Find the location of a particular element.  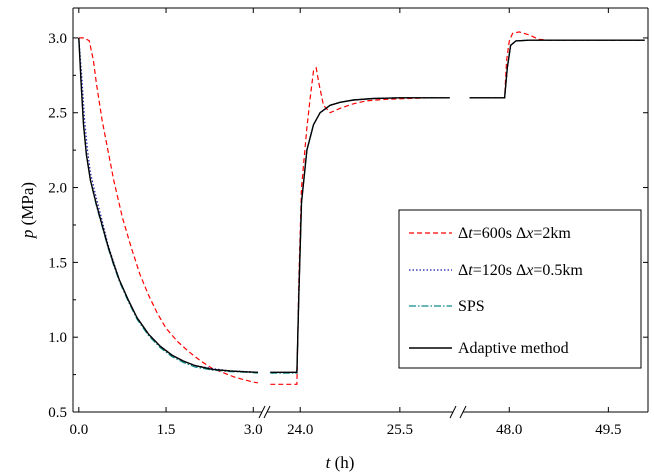

x-axis-title: t (h) is located at coordinates (340, 462).